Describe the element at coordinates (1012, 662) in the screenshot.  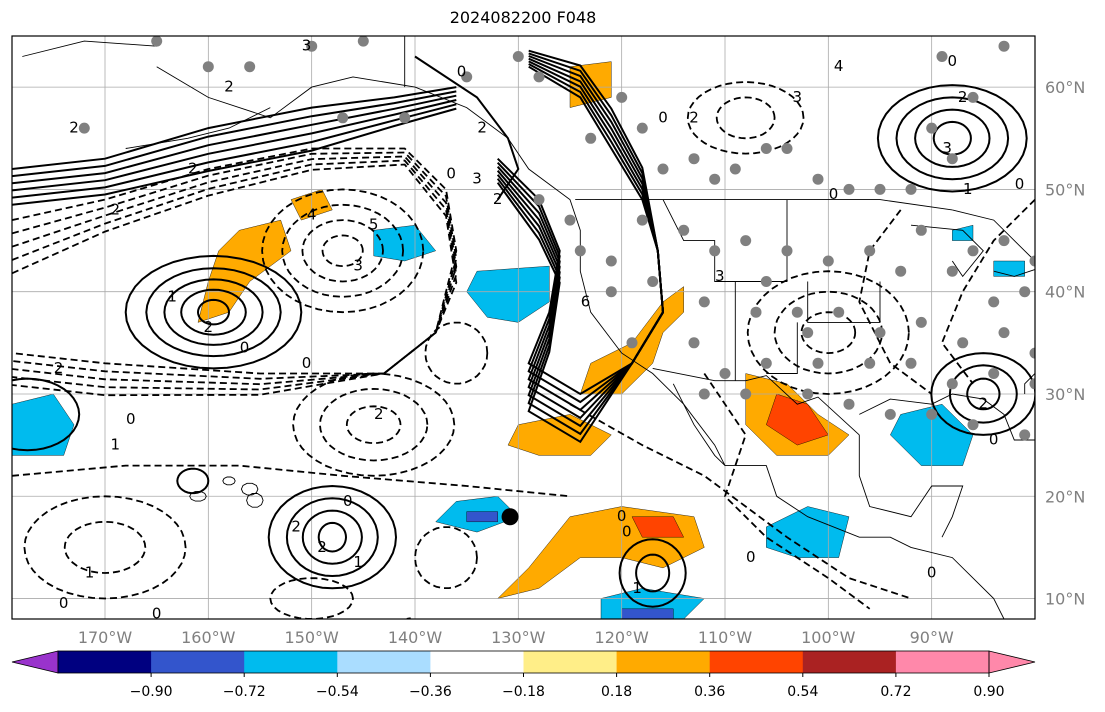
I see `colorbar-extend-high` at that location.